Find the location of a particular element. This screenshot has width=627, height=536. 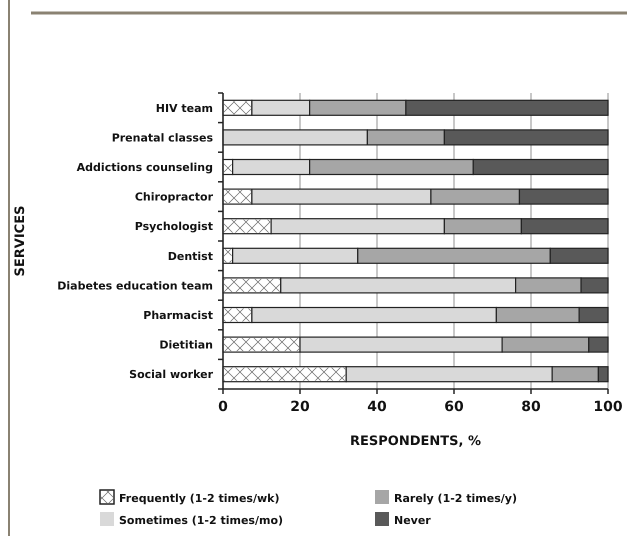

y-tick-label: Social worker is located at coordinates (171, 375).